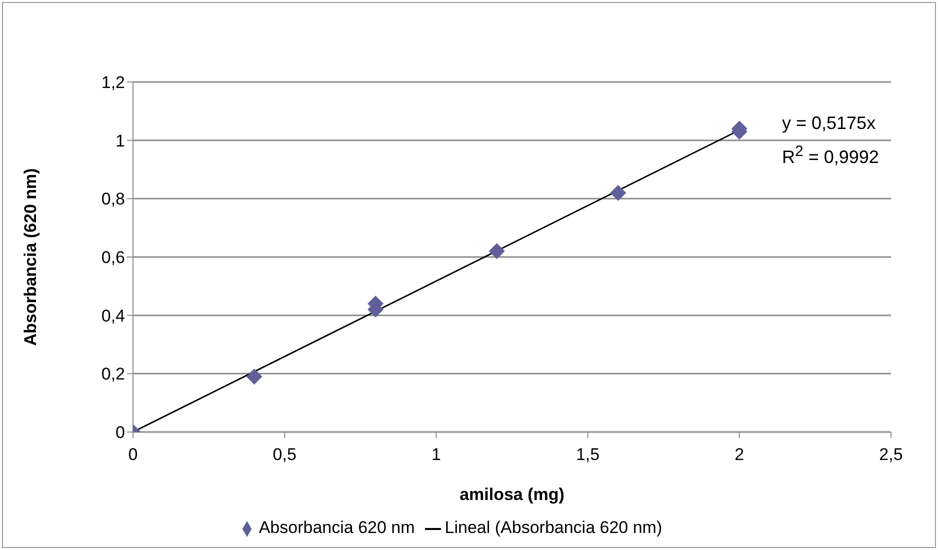  What do you see at coordinates (113, 374) in the screenshot?
I see `y-tick-label: 0,2` at bounding box center [113, 374].